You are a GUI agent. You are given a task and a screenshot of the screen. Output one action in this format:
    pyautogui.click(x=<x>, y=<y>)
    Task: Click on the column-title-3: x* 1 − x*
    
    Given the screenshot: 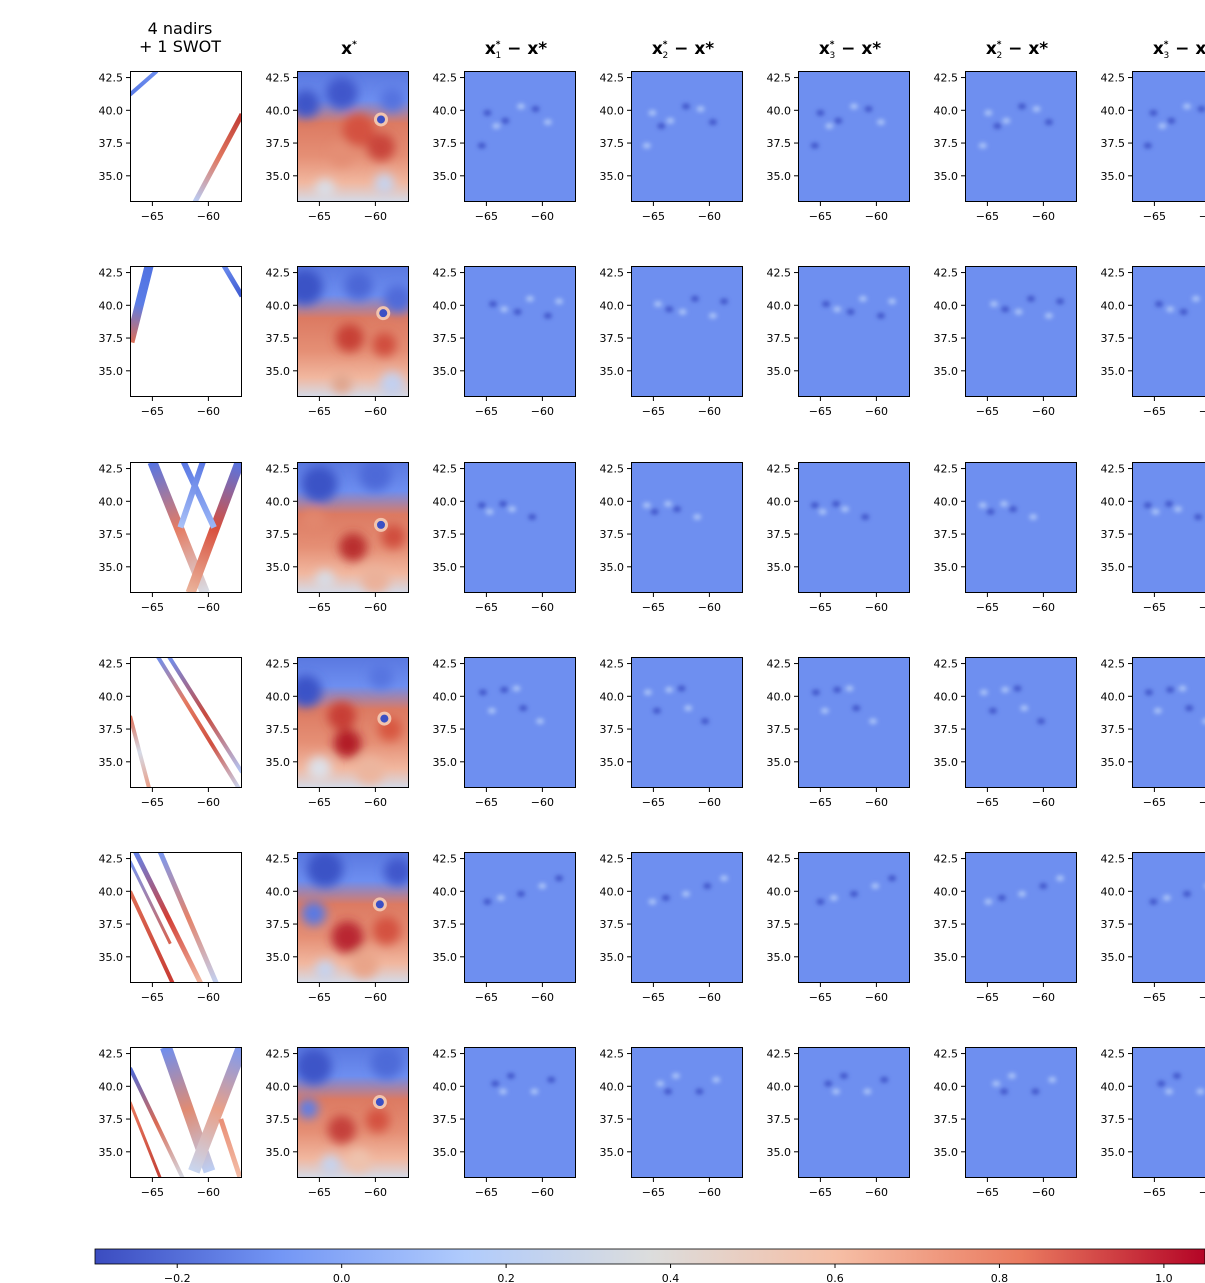 What is the action you would take?
    pyautogui.click(x=516, y=50)
    